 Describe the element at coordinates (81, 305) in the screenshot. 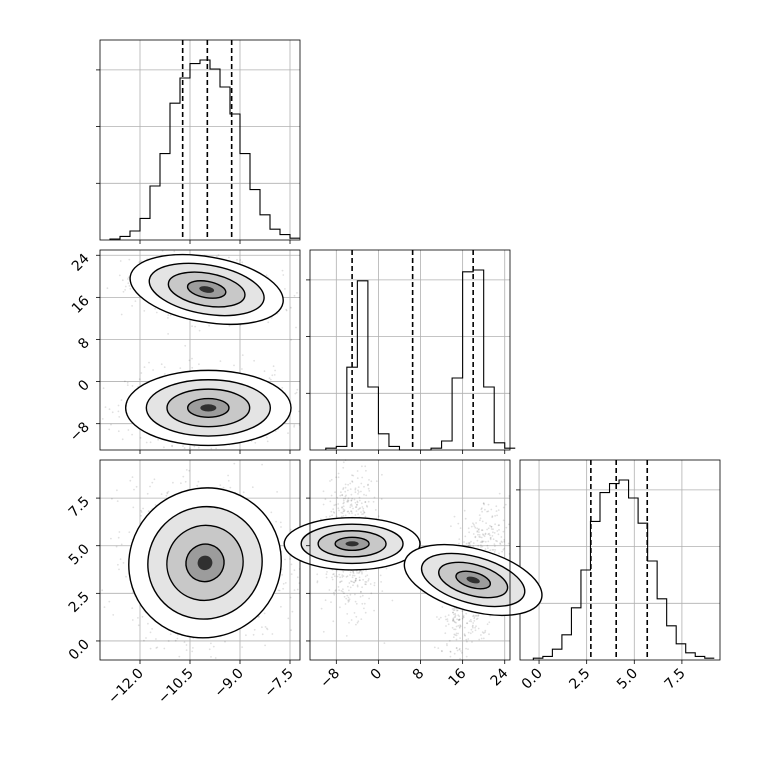

I see `y-tick-label: 16` at that location.